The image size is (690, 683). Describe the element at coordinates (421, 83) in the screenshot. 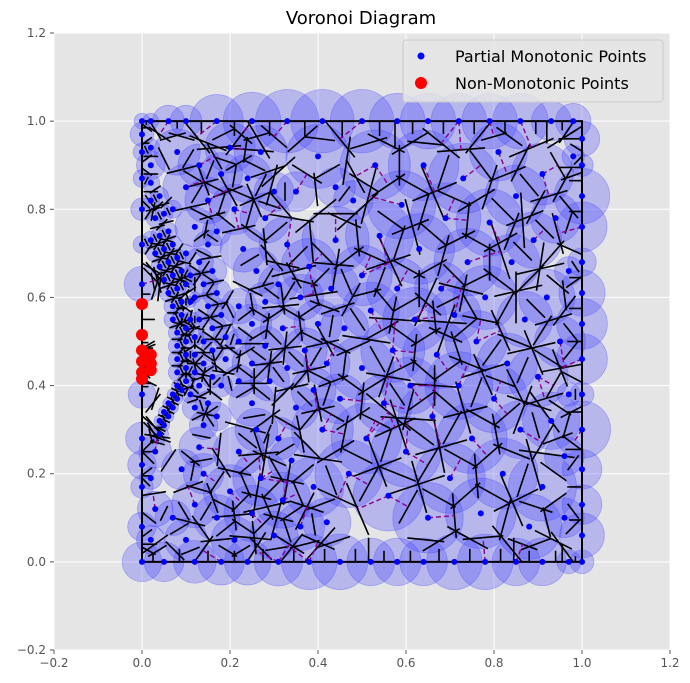

I see `legend-marker-non-monotonic` at that location.